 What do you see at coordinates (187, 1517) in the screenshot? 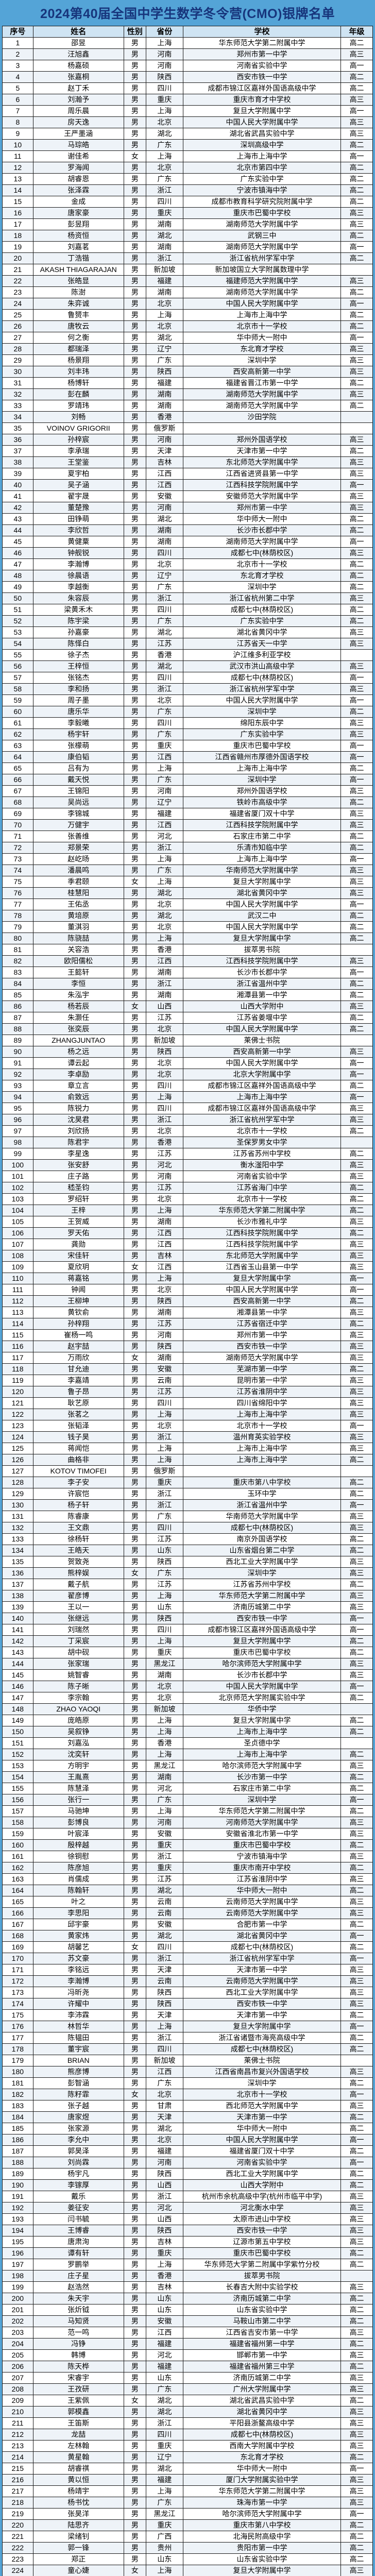
I see `table-row: 131 陈睿康男广东 华南师范大学附属中学 高三` at bounding box center [187, 1517].